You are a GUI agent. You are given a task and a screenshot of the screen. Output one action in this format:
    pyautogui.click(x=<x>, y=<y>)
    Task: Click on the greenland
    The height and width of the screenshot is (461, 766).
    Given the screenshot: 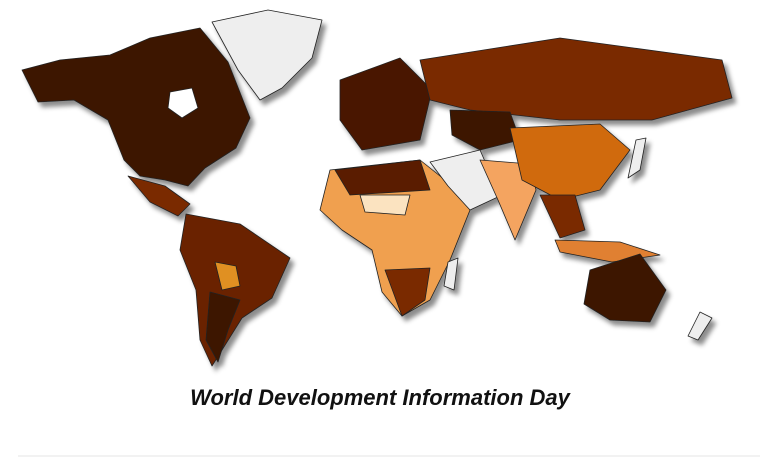 What is the action you would take?
    pyautogui.click(x=267, y=55)
    